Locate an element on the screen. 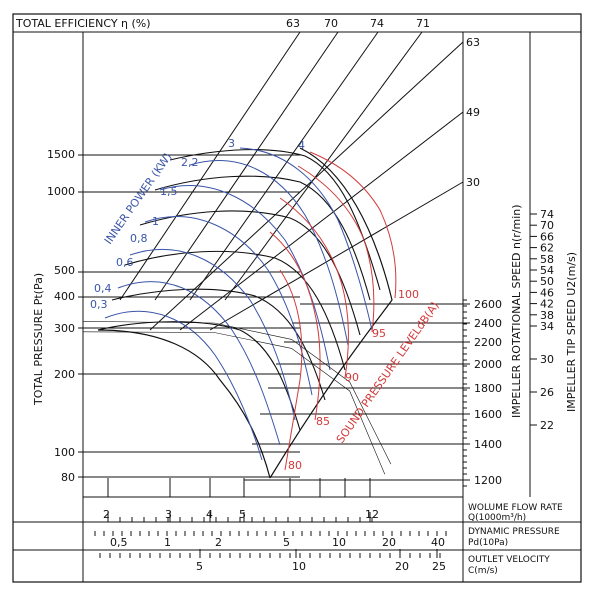 The image size is (595, 590). efficiency-tick: 71 is located at coordinates (423, 23).